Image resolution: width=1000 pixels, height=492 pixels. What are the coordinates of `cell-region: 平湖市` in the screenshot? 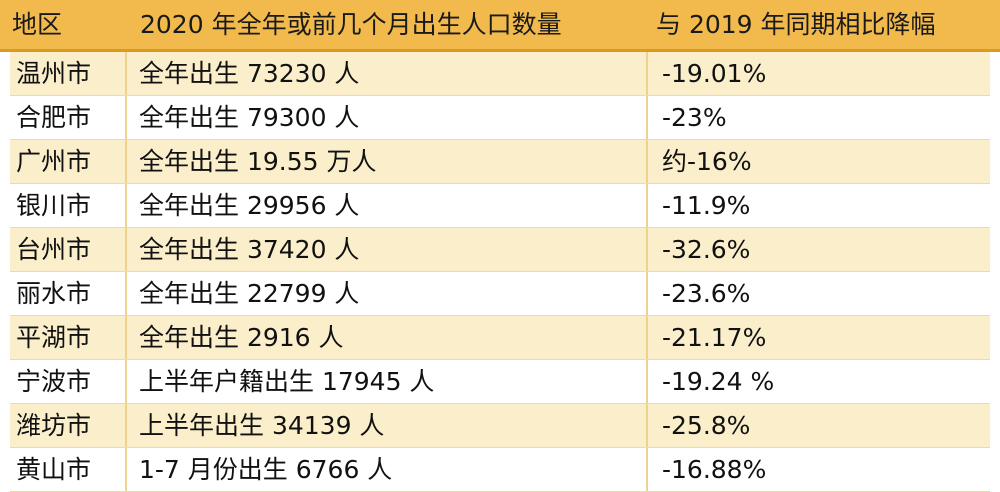 It's located at (54, 337).